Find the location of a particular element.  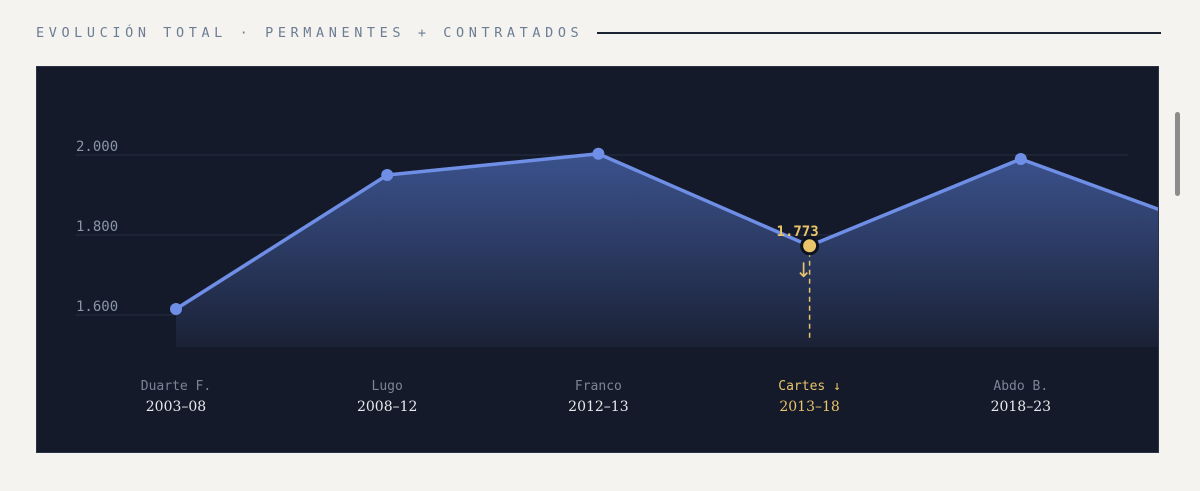

x-category-label: Franco is located at coordinates (598, 386).